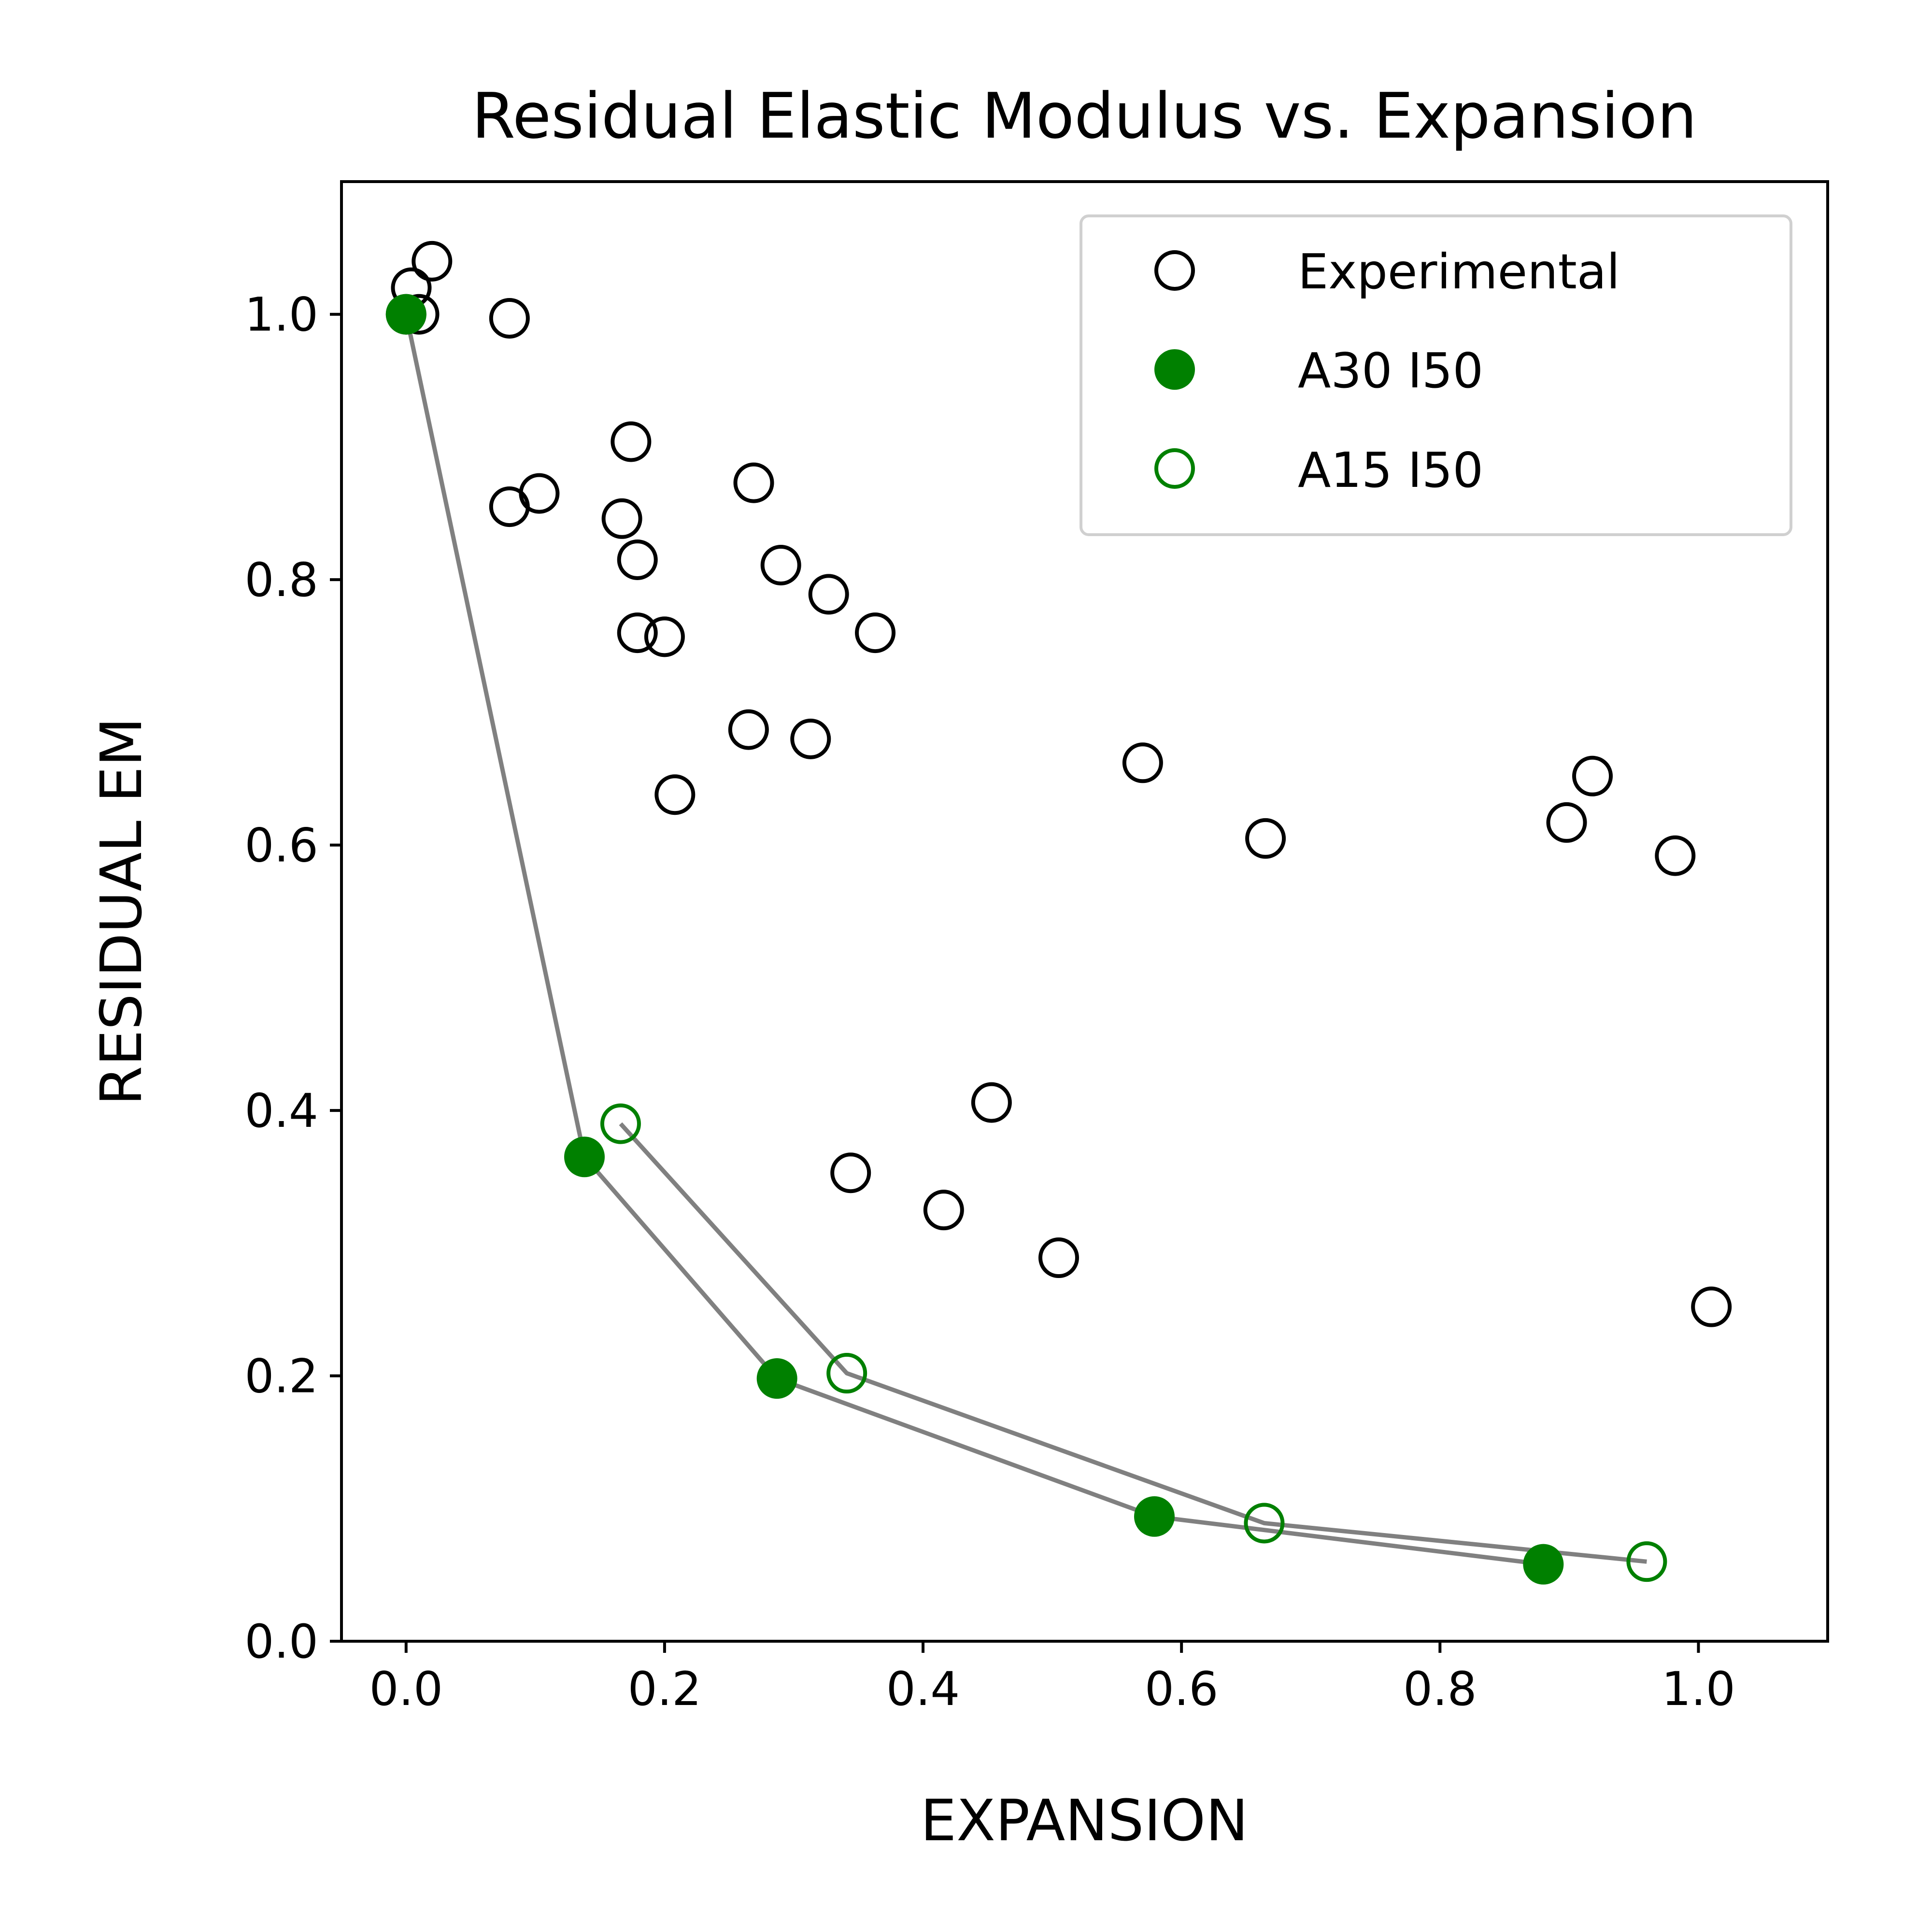  I want to click on y-tick-label: 0.2, so click(281, 1377).